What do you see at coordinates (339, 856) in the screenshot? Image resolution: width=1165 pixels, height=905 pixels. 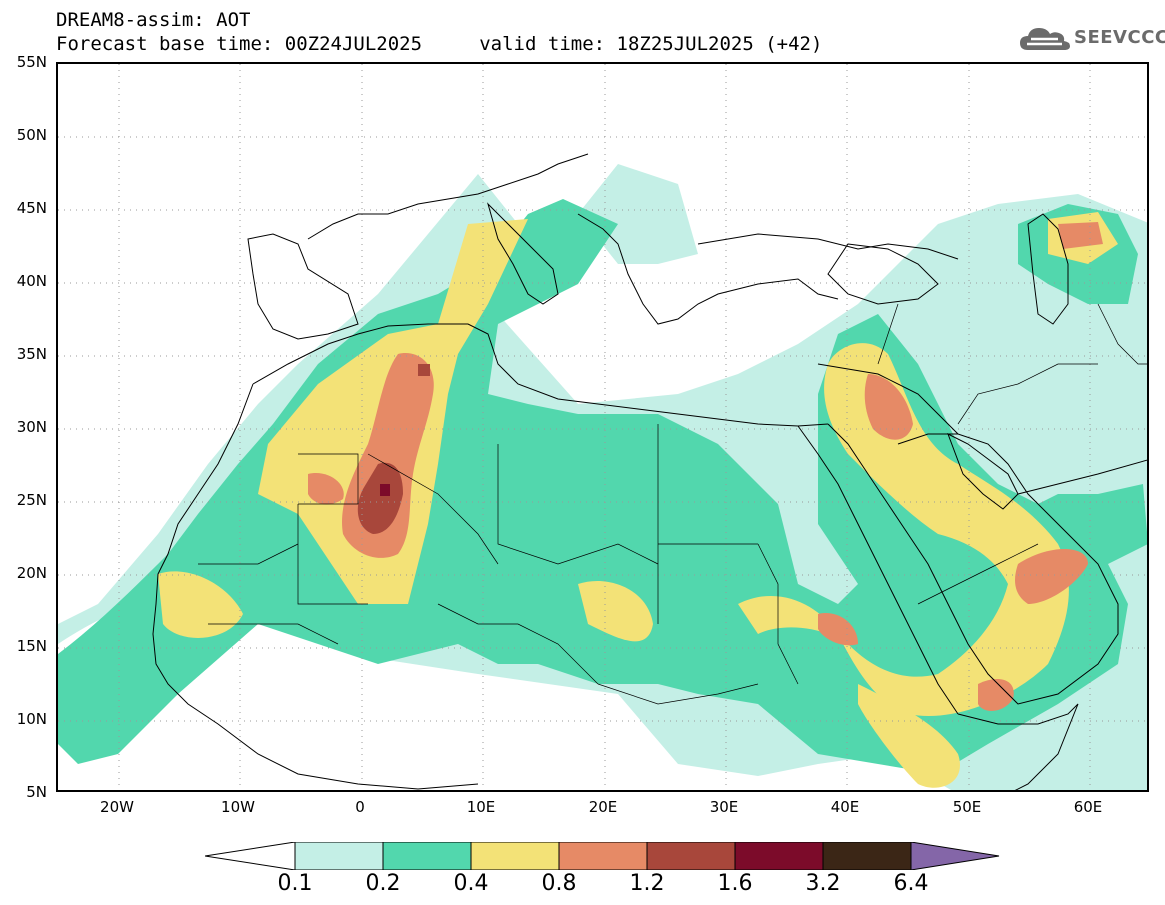 I see `colorbar-bin-0.1` at bounding box center [339, 856].